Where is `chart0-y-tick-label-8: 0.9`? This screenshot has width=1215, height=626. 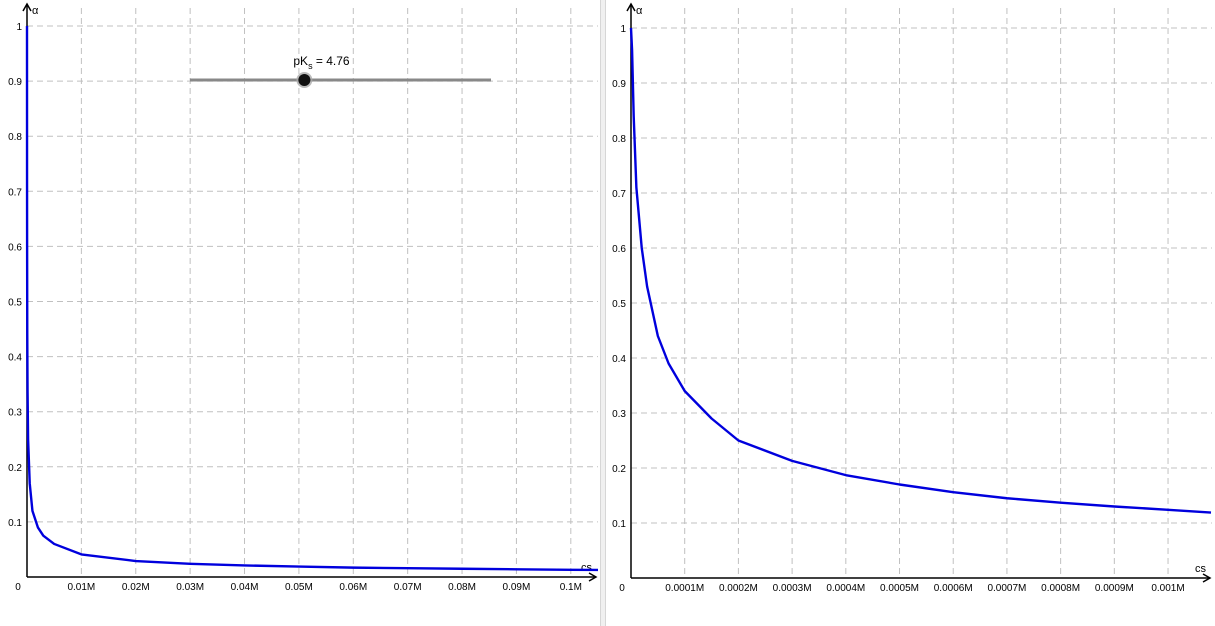 chart0-y-tick-label-8: 0.9 is located at coordinates (15, 82).